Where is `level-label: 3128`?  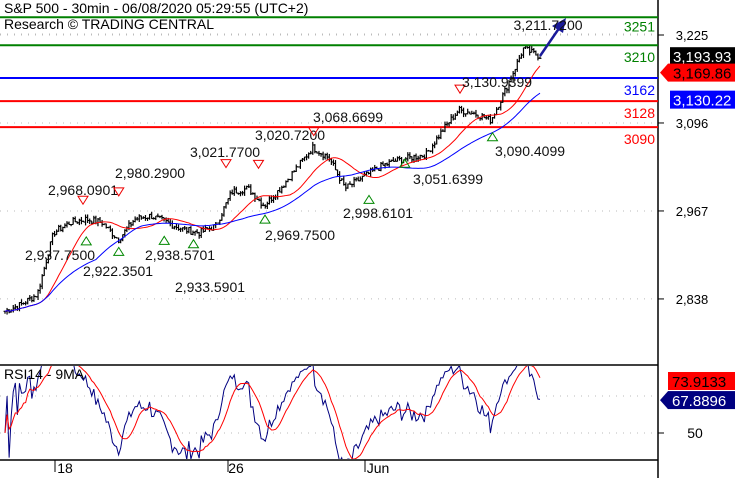
level-label: 3128 is located at coordinates (639, 113).